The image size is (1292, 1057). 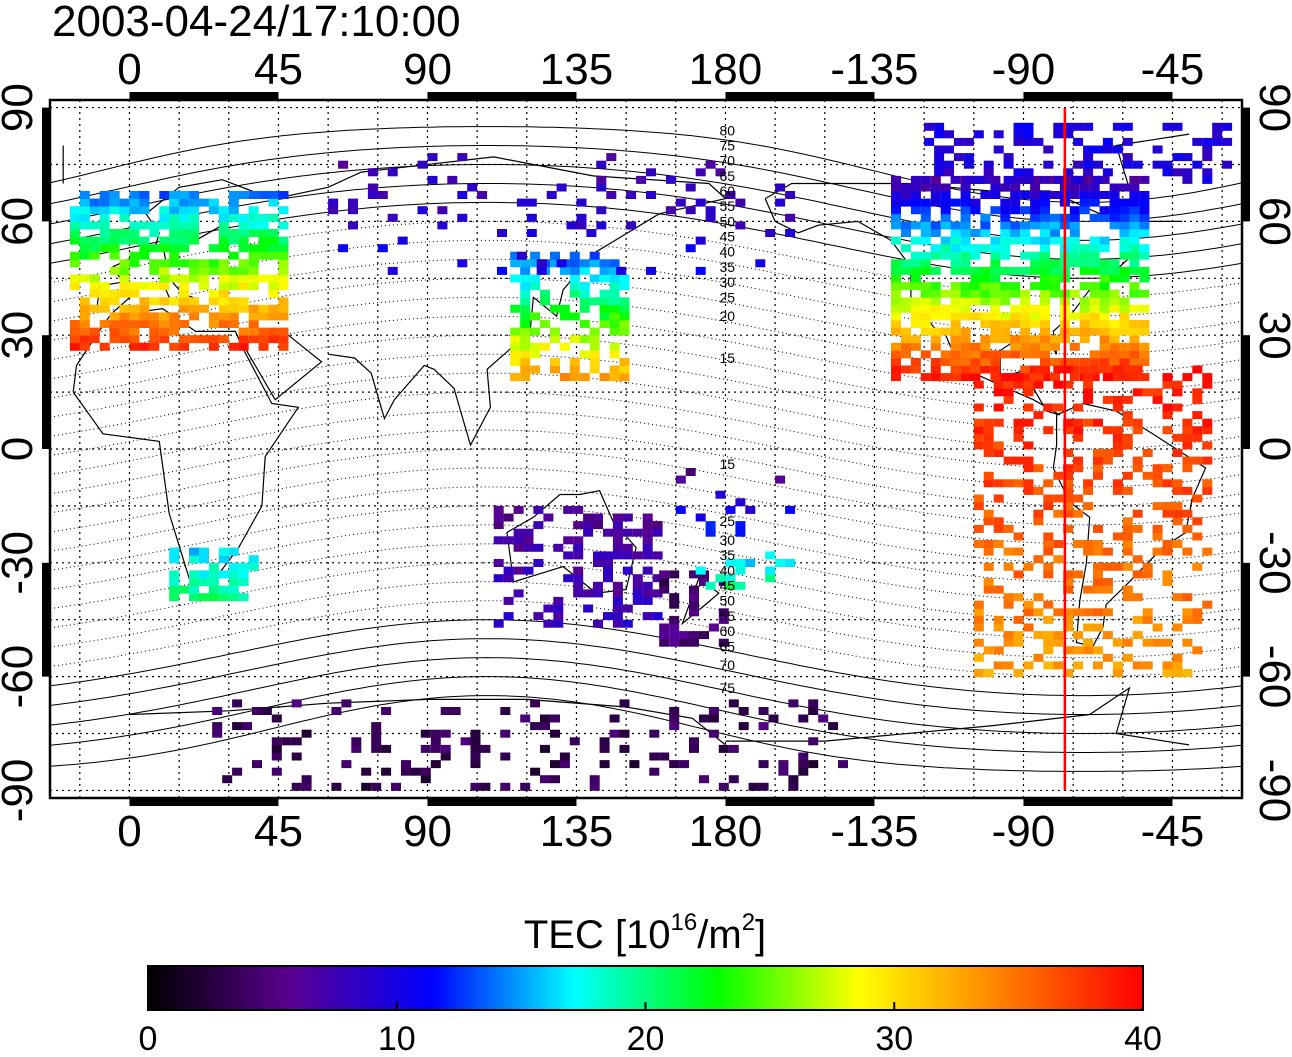 I want to click on left-lat-tick-label: 90, so click(x=21, y=107).